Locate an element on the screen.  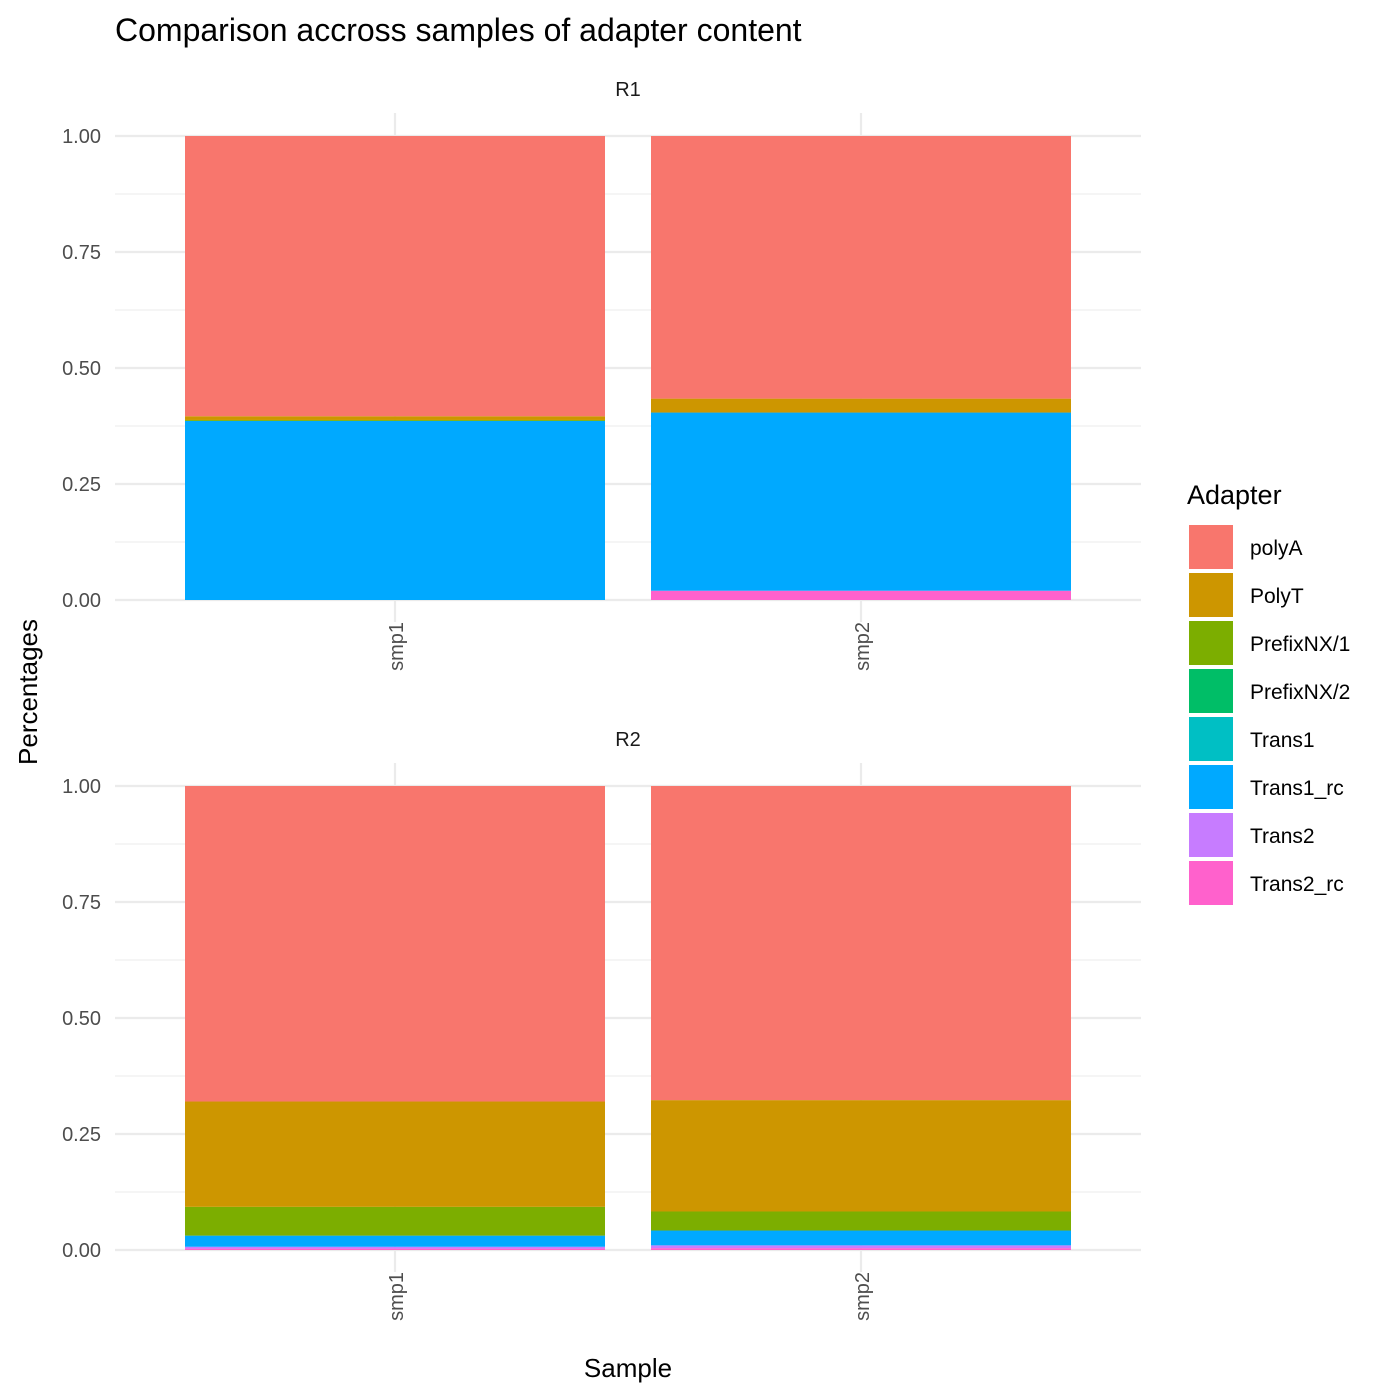
bar-segment-R2-smp1-Trans2rc is located at coordinates (395, 1249).